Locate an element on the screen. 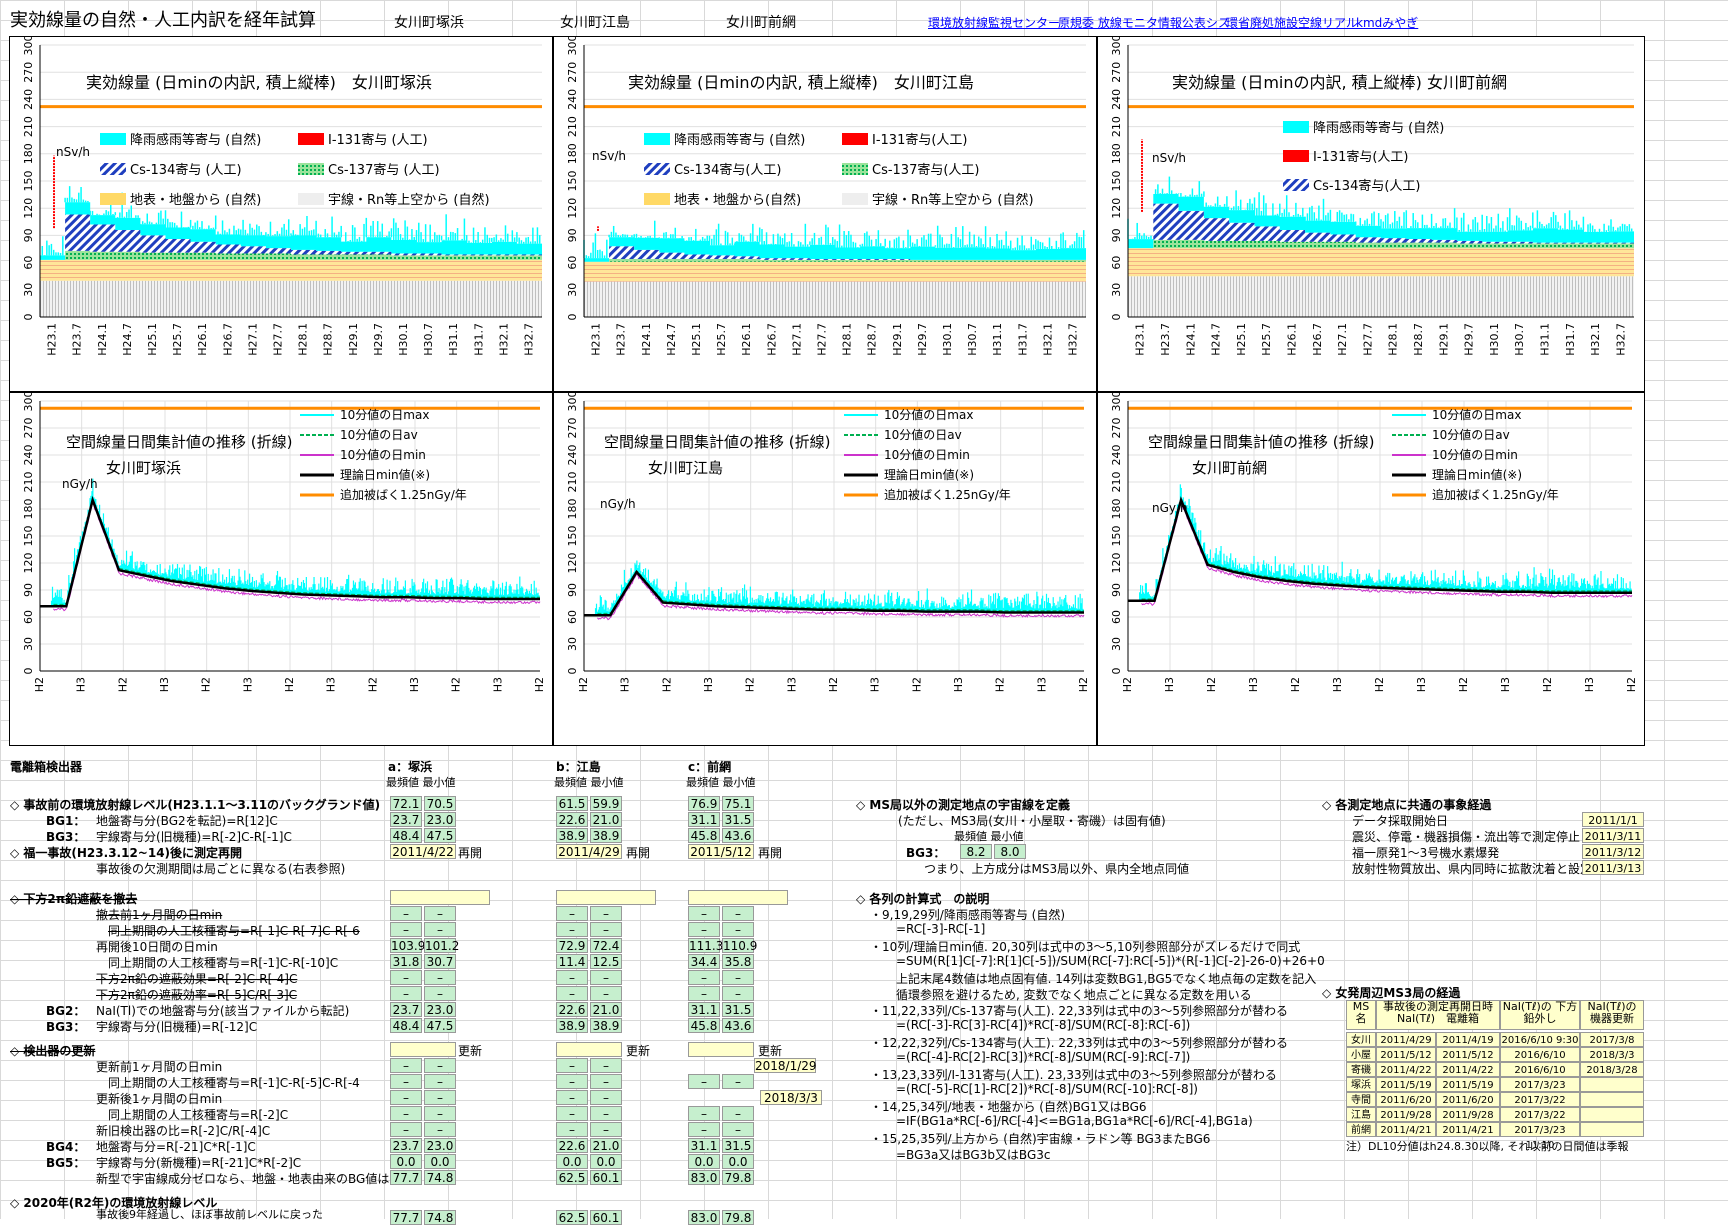  ms3-station-name: 小屋取 is located at coordinates (1361, 1061).